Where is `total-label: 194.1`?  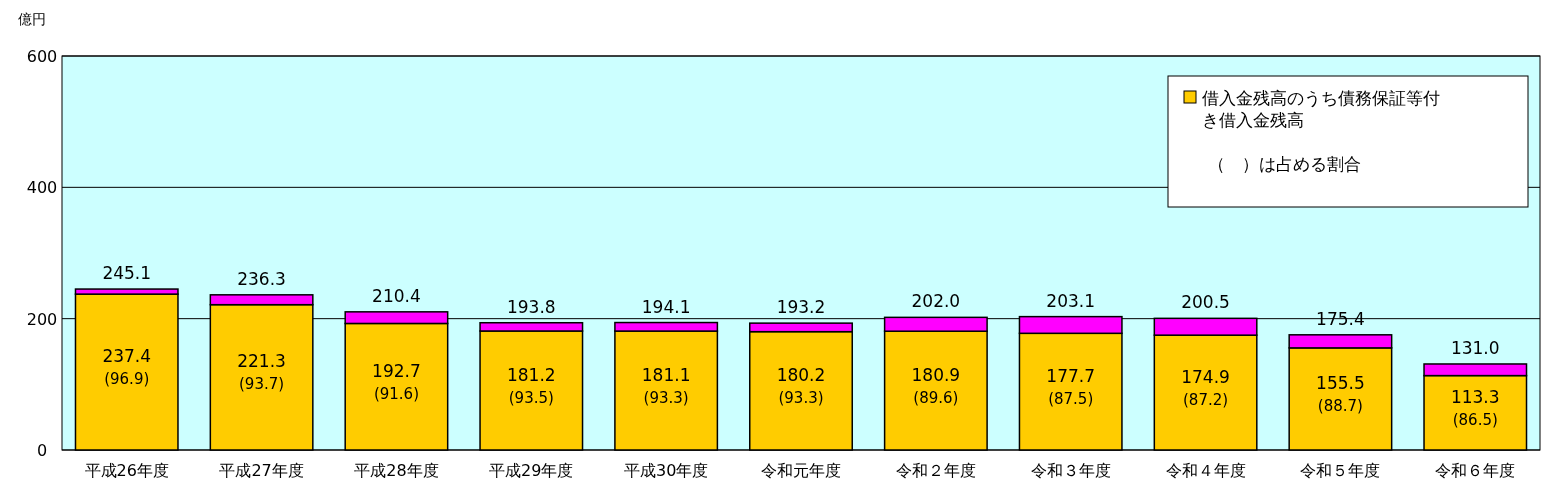 total-label: 194.1 is located at coordinates (666, 306).